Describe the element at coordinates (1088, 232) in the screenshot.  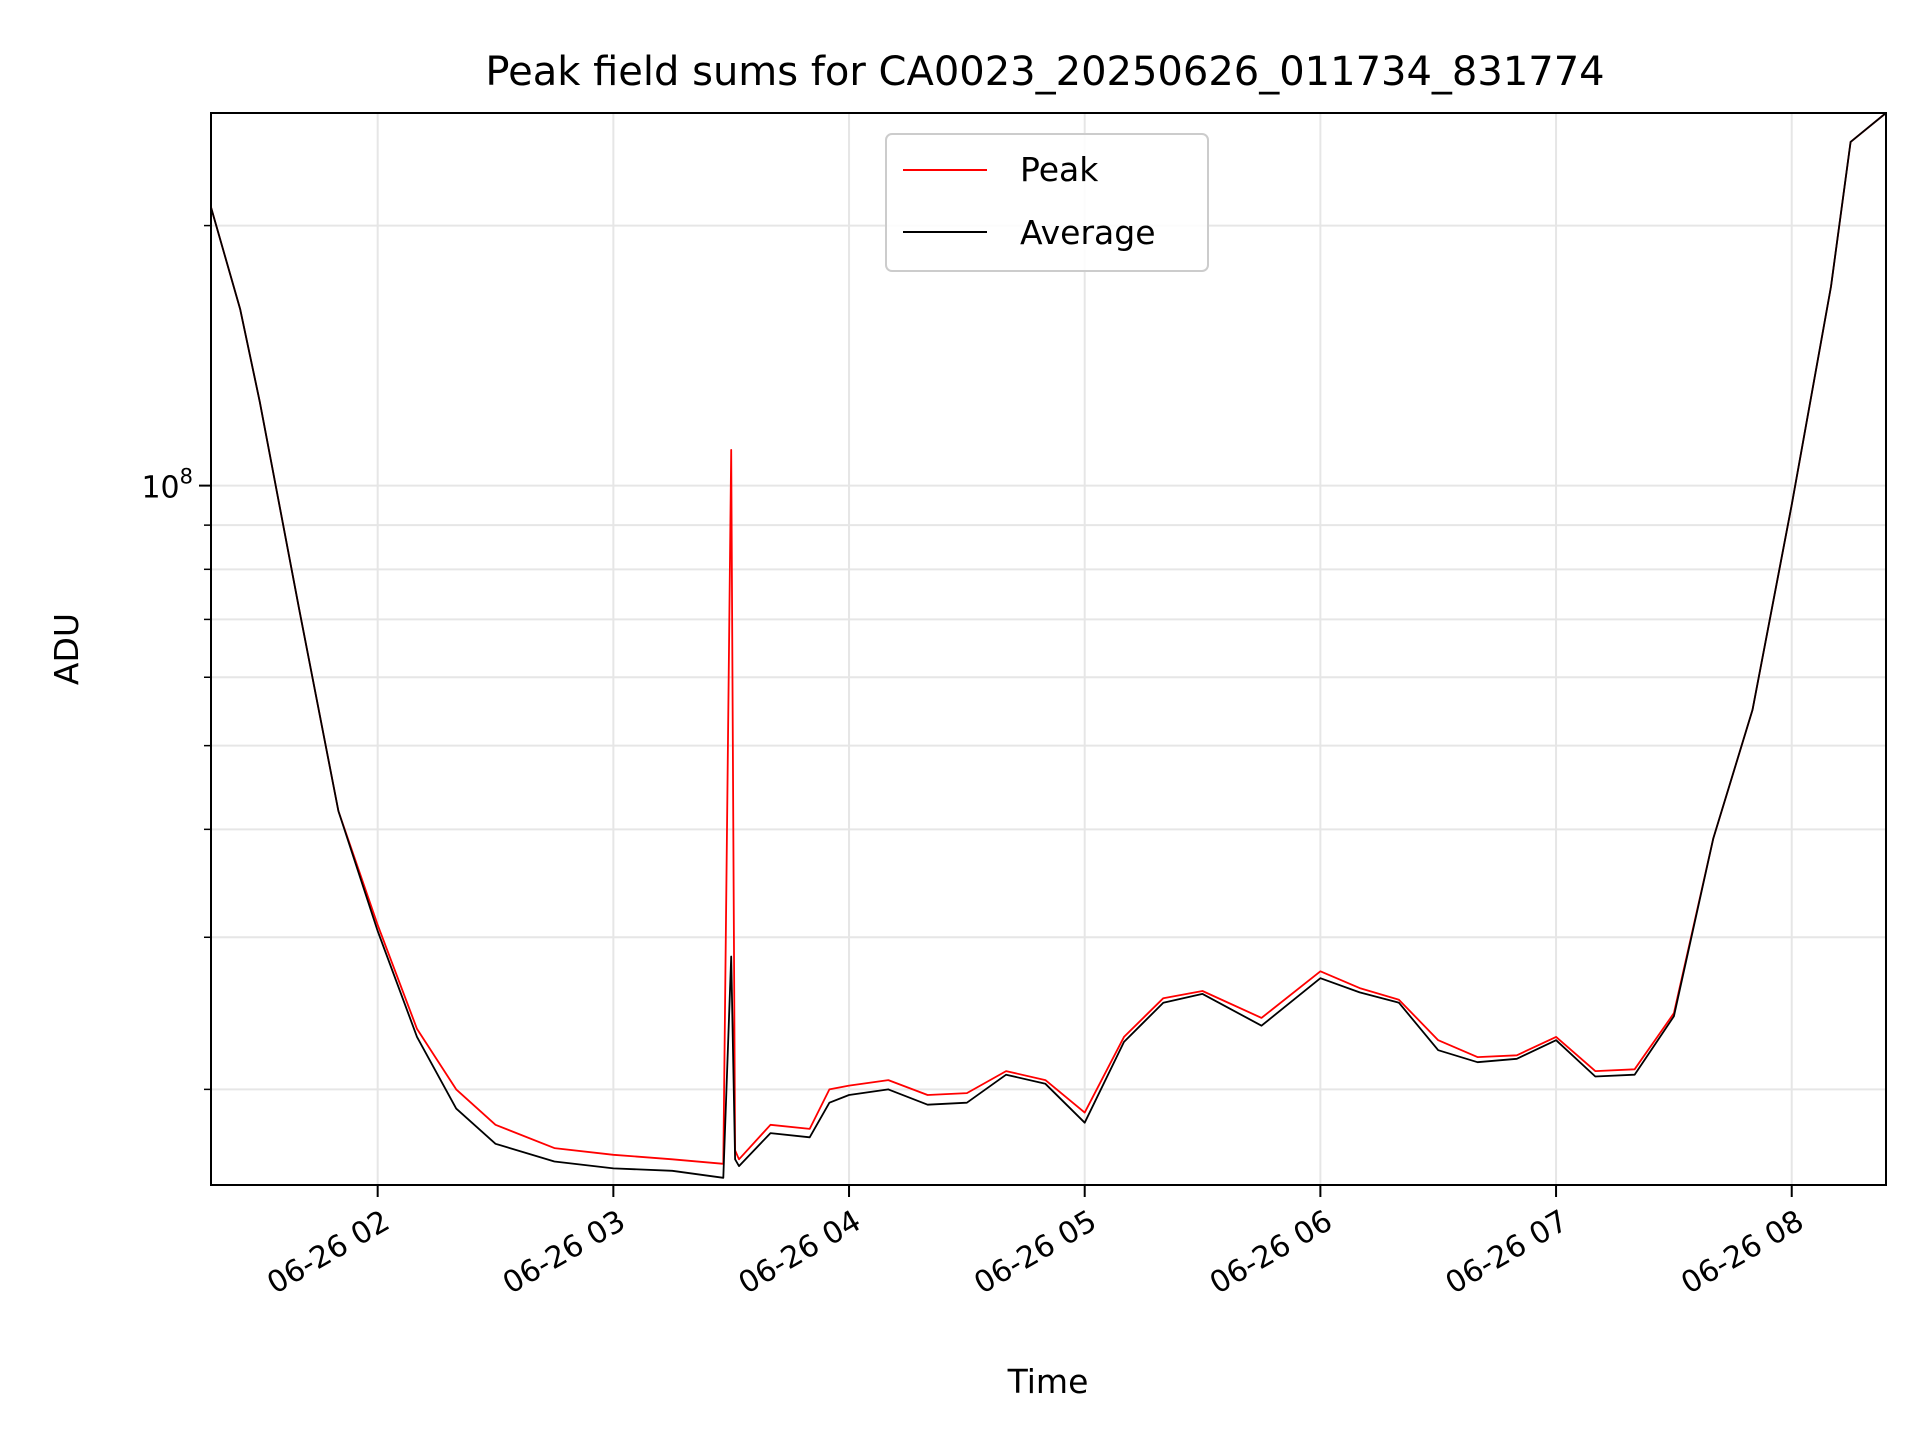
I see `legend-label-average: Average` at that location.